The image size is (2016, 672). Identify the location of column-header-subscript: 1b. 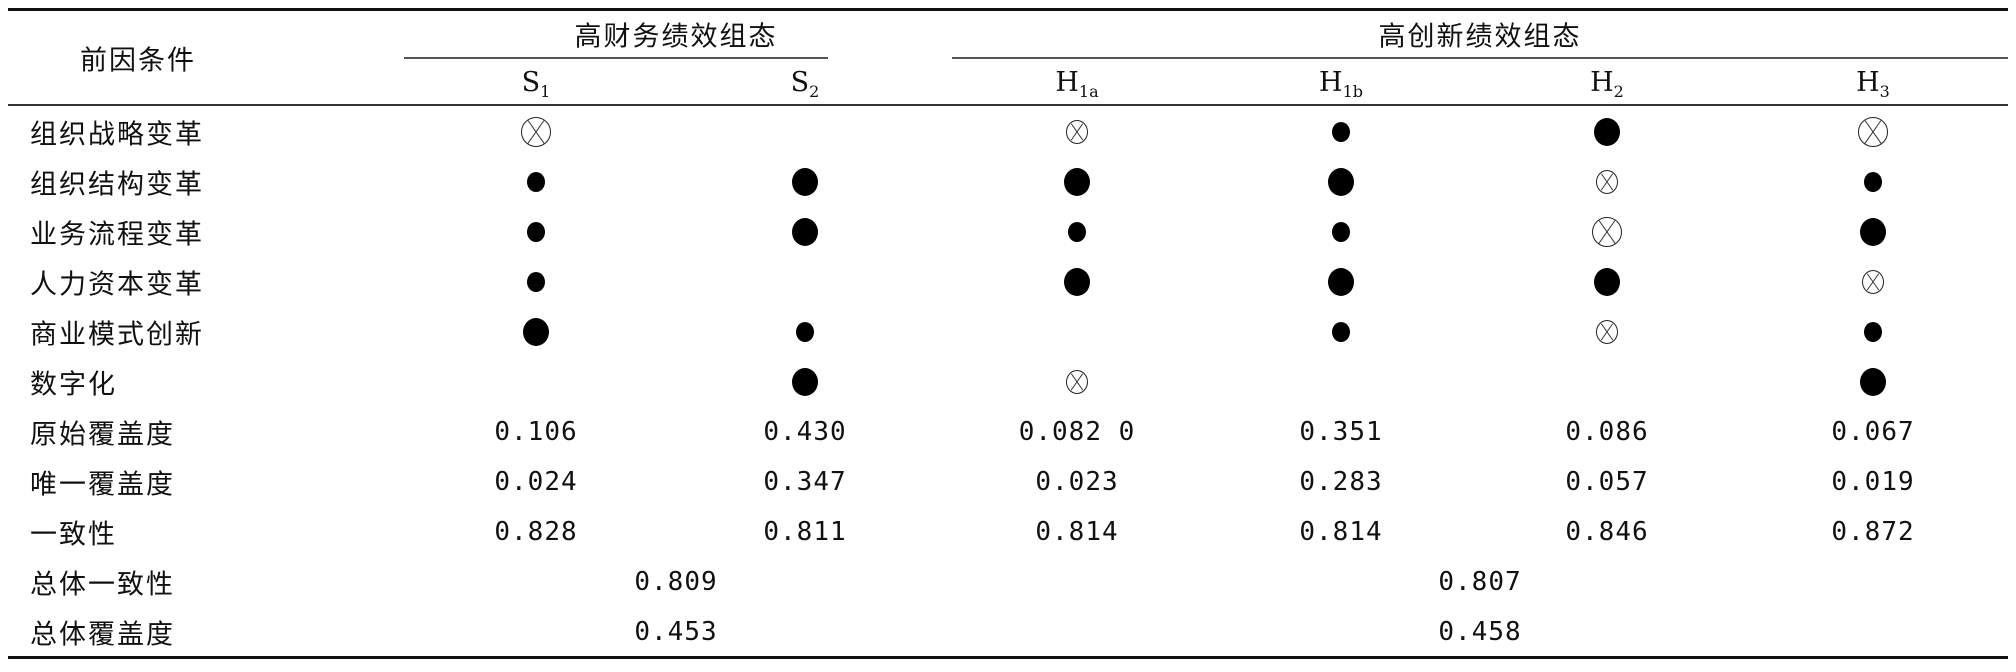
(1352, 91).